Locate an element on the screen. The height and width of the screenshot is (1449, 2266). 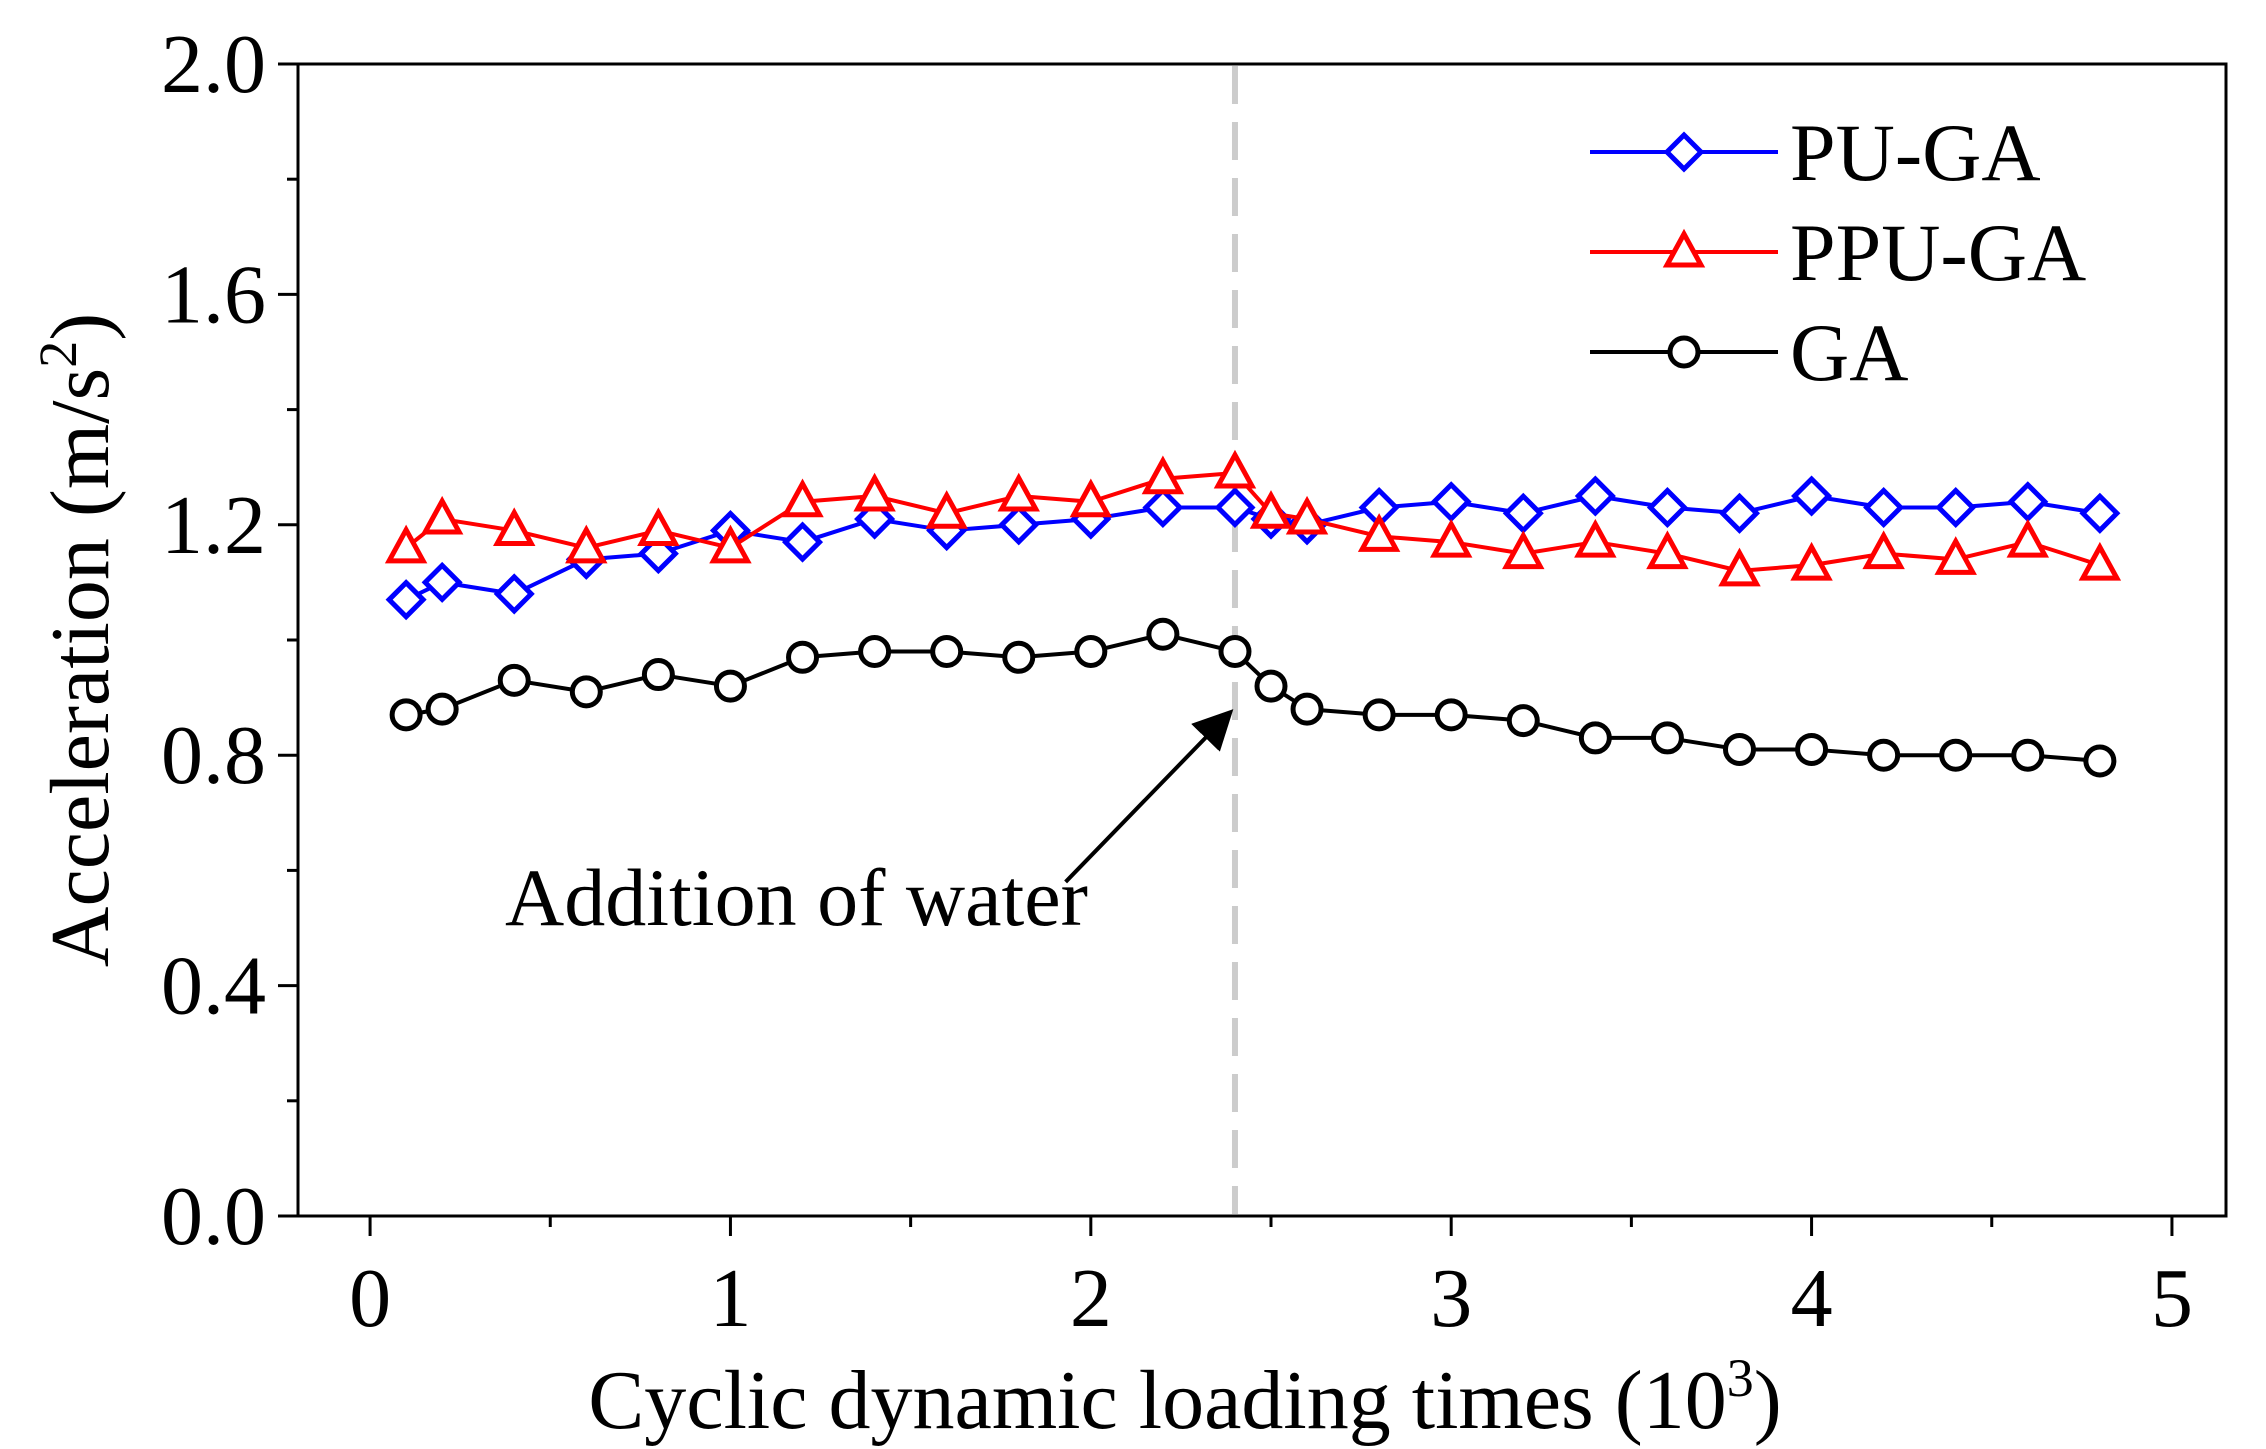
x-tick-label: 1 is located at coordinates (730, 1298).